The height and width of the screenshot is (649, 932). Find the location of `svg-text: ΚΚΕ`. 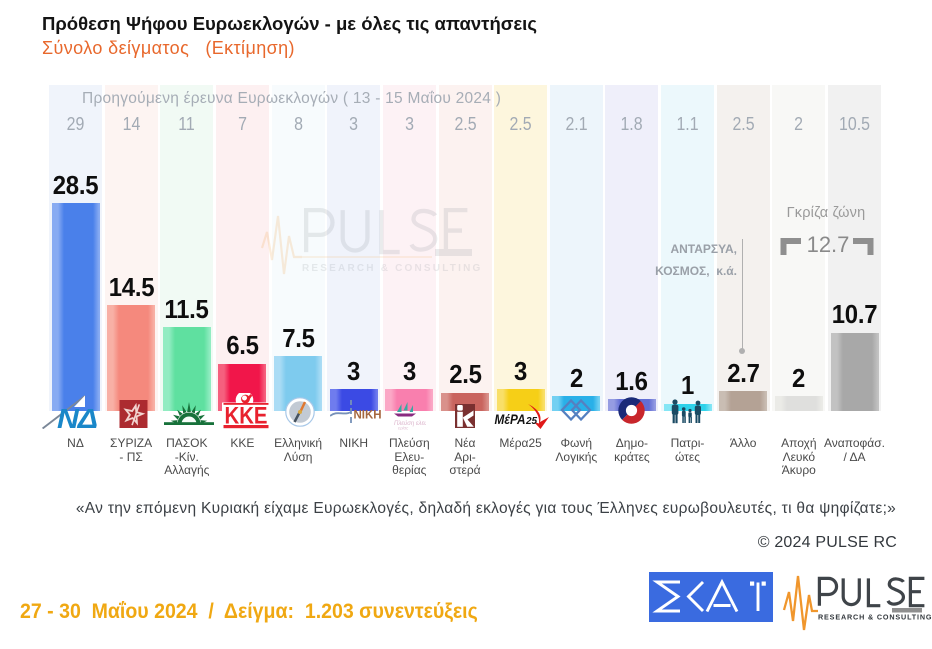

svg-text: ΚΚΕ is located at coordinates (246, 416).